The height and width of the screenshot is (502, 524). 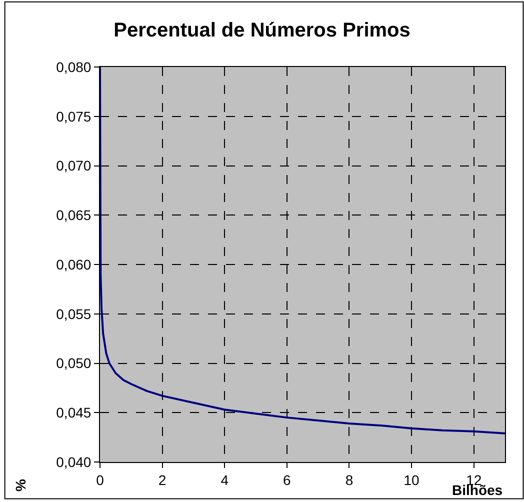 I want to click on y-tick-label: 0,080, so click(x=74, y=66).